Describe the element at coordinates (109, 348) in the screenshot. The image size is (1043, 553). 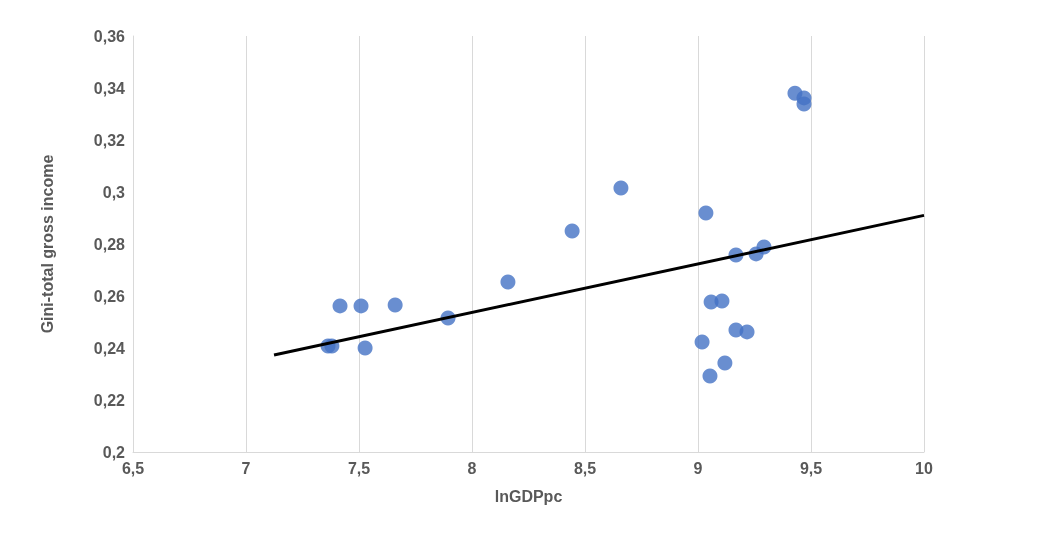
I see `y-tick-label: 0,24` at that location.